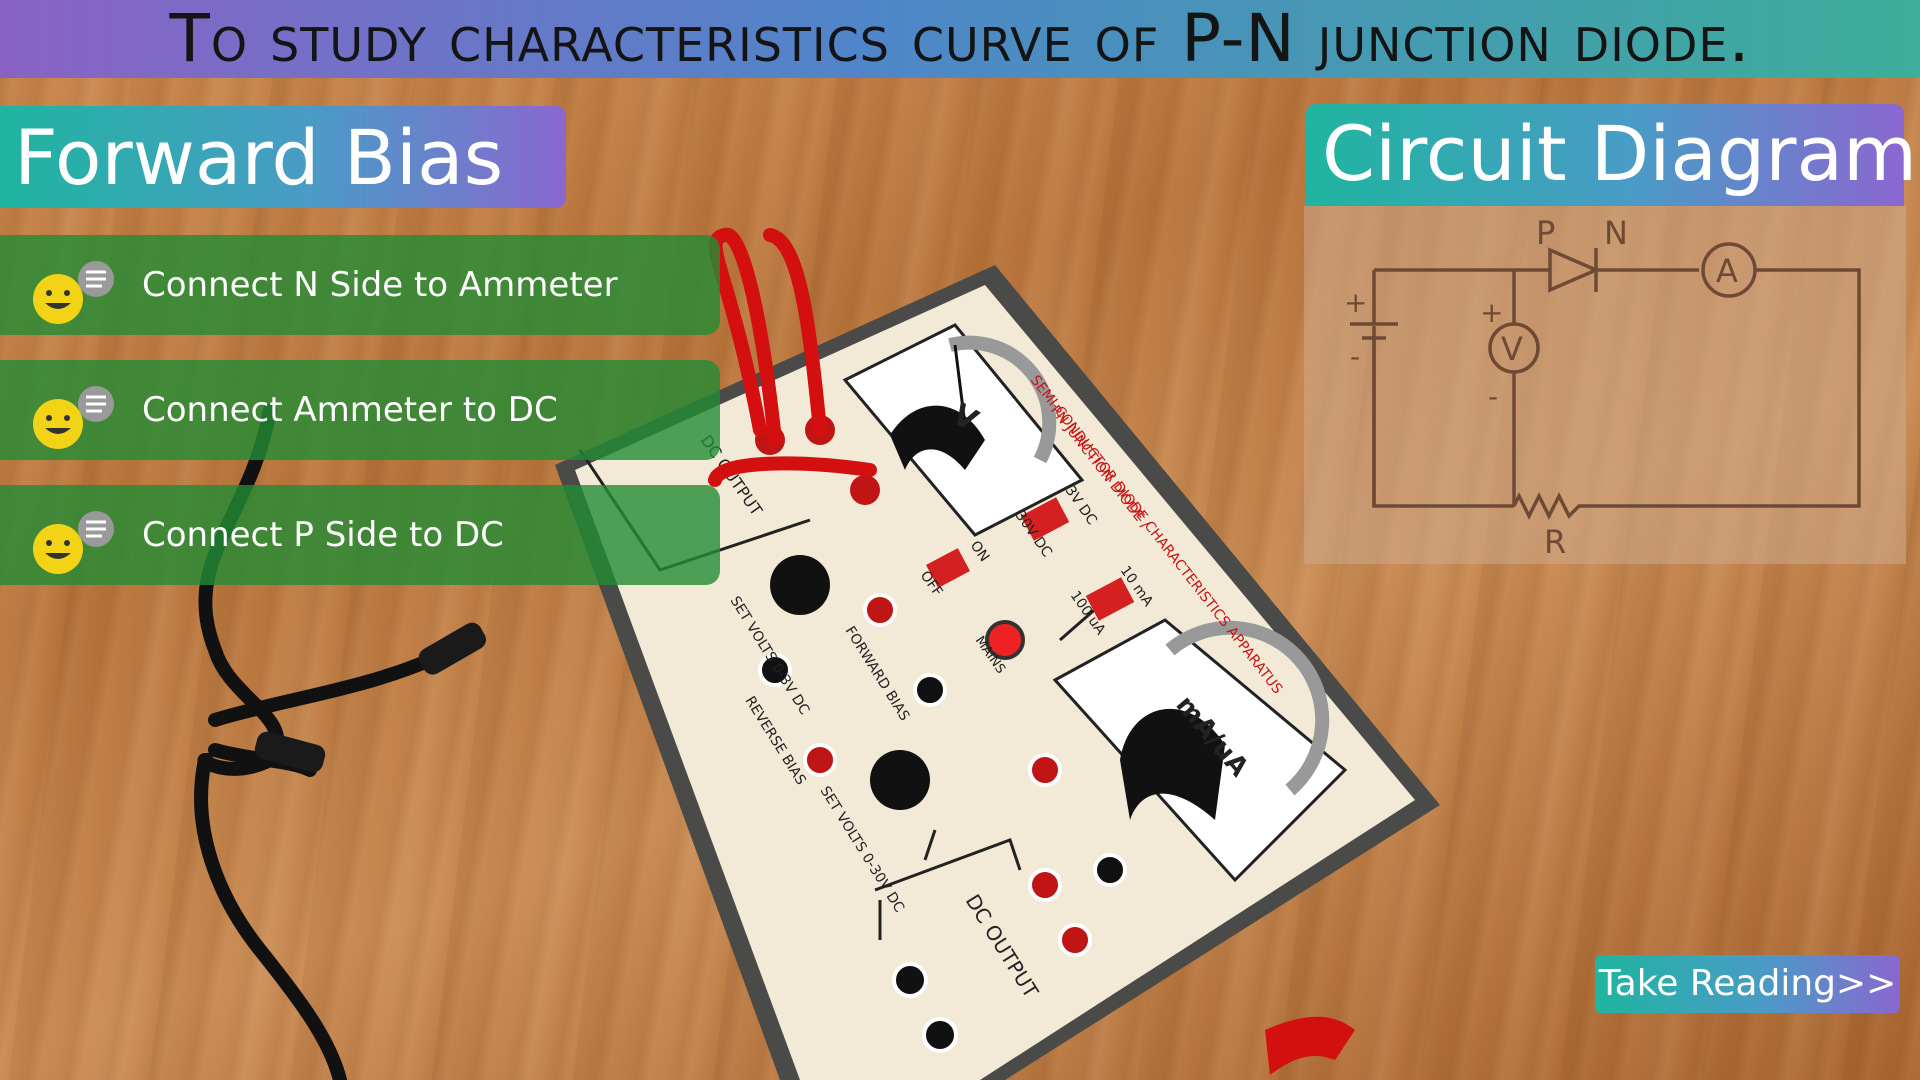 Image resolution: width=1920 pixels, height=1080 pixels. I want to click on step-label: Connect N Side to Ammeter, so click(380, 285).